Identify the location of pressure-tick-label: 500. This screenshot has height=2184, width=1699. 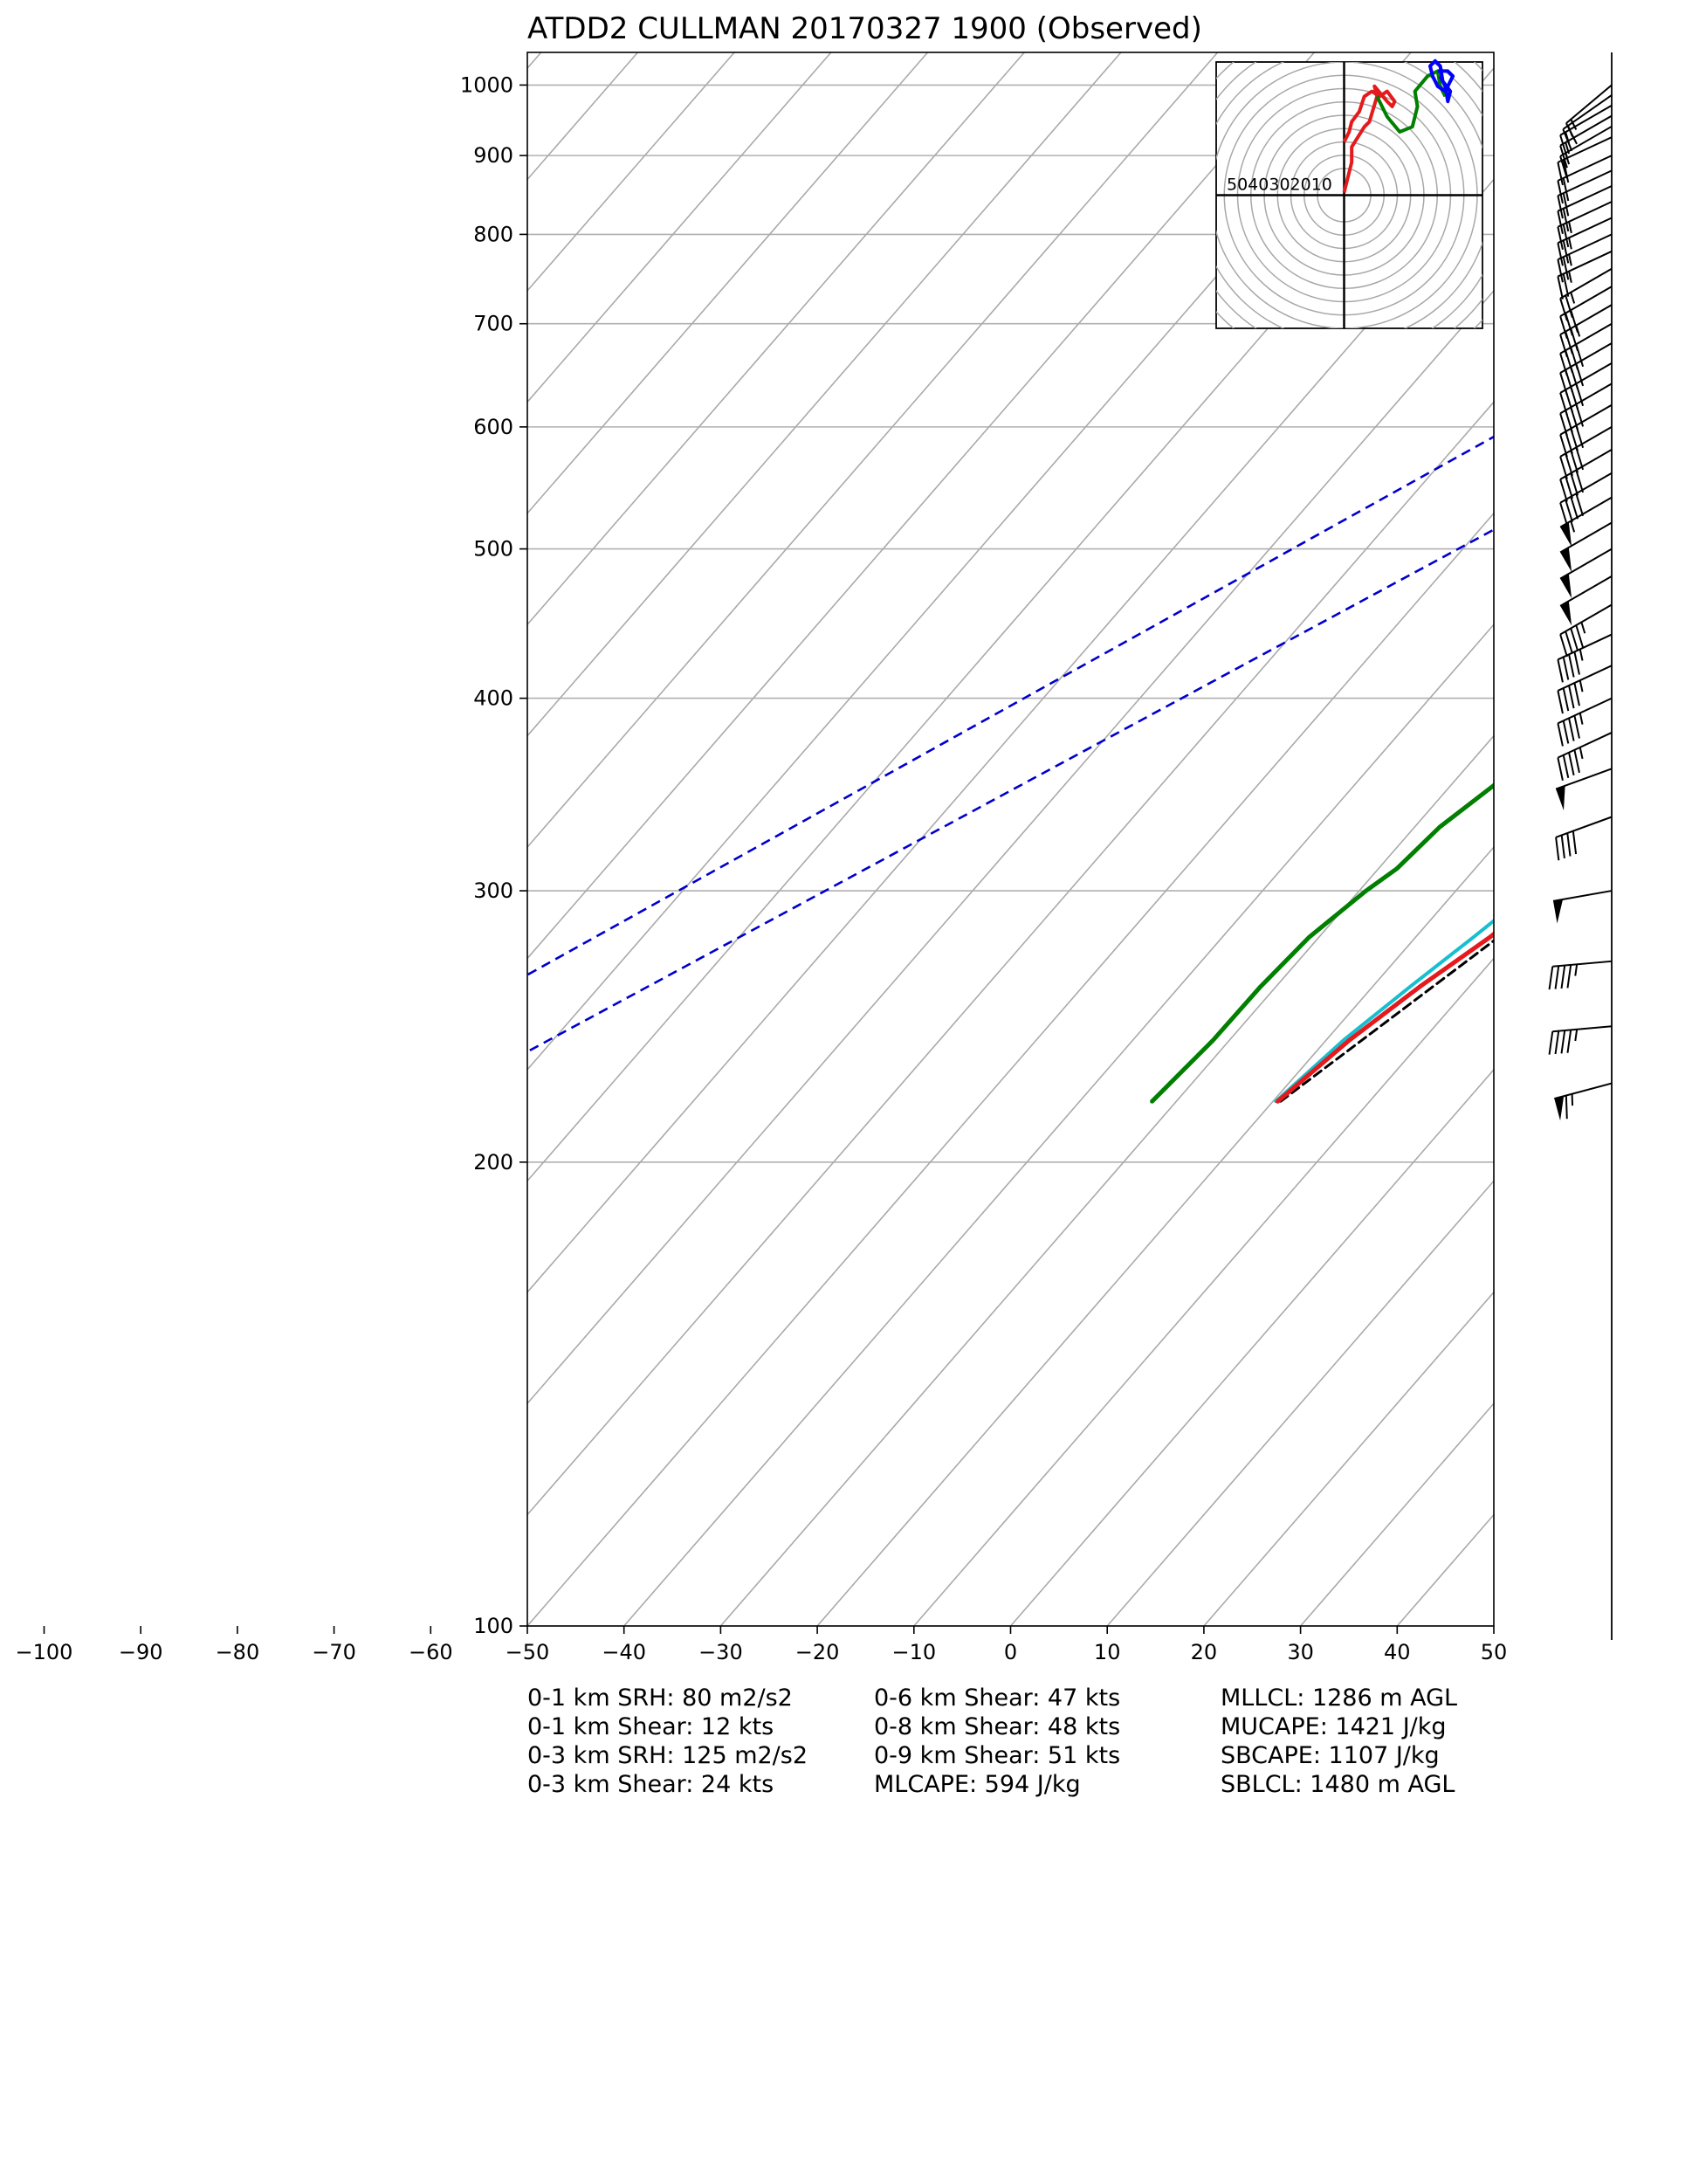
(493, 549).